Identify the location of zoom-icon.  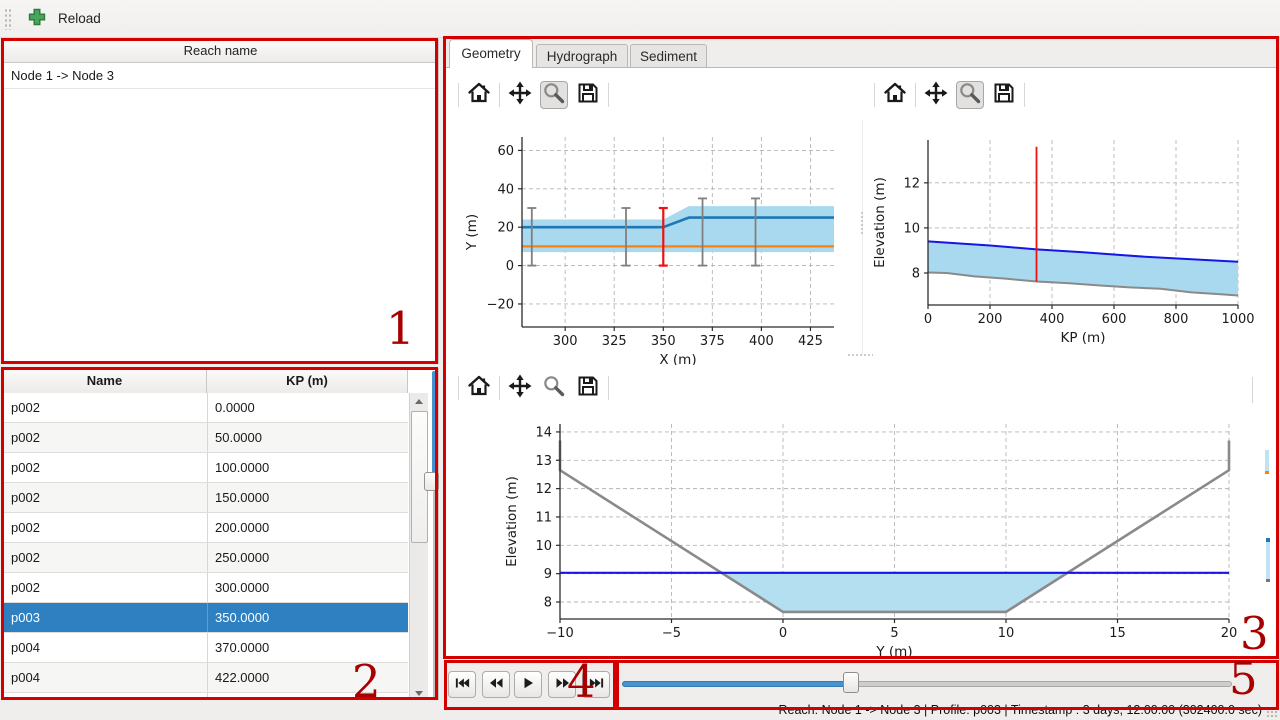
(554, 95).